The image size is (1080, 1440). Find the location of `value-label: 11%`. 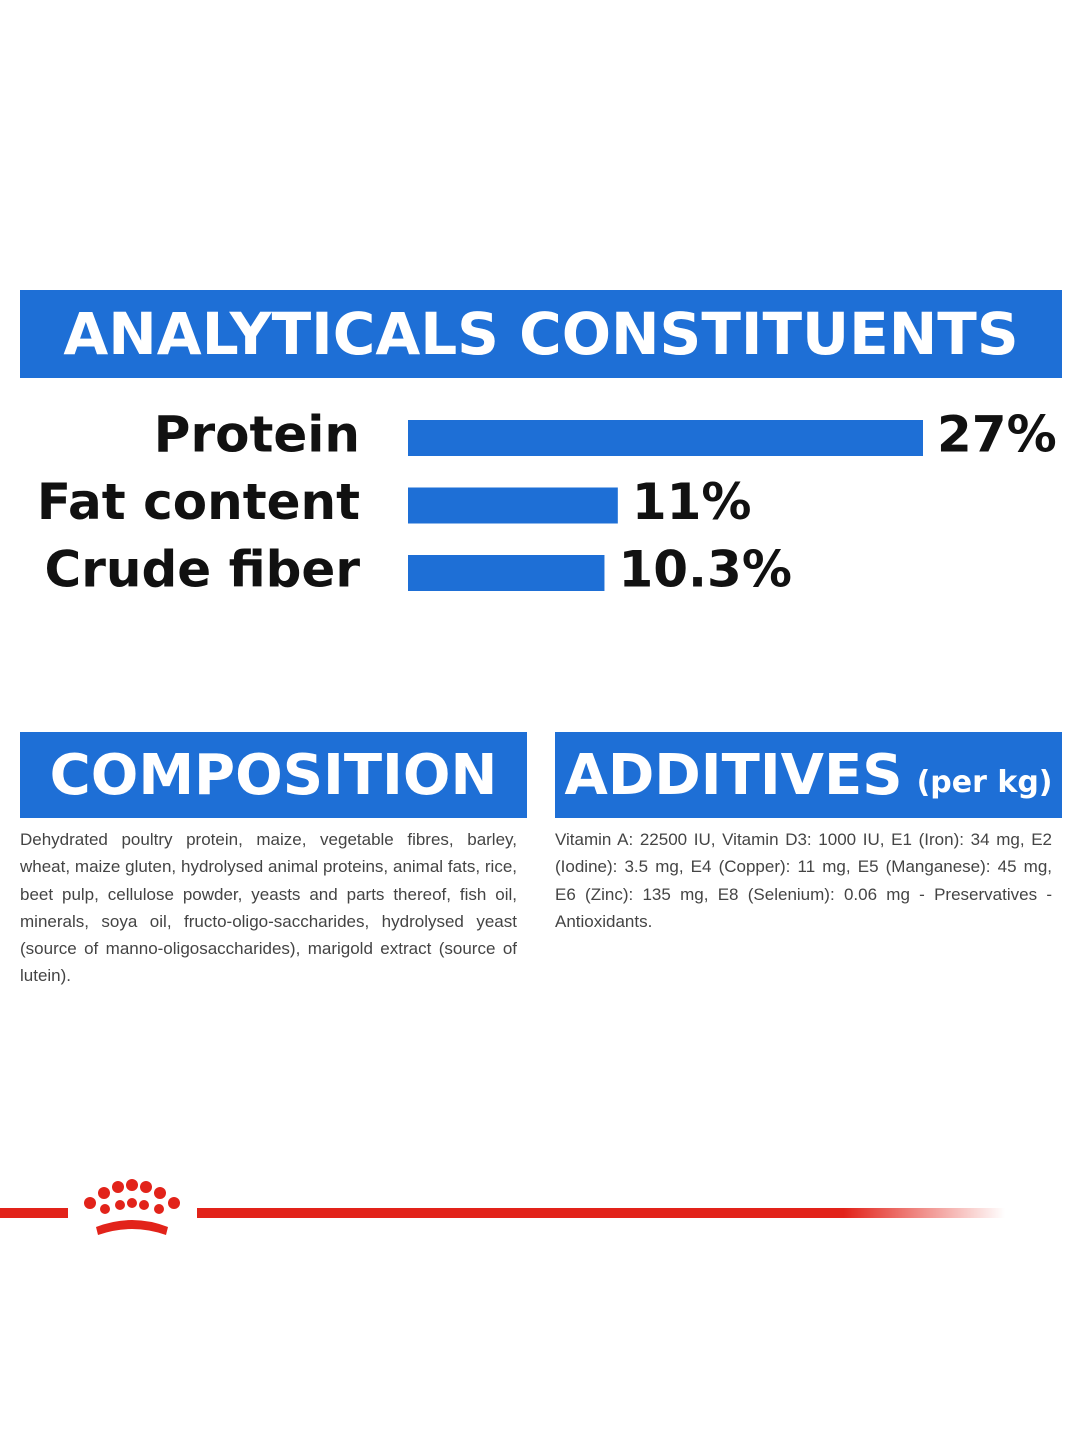

value-label: 11% is located at coordinates (692, 502).